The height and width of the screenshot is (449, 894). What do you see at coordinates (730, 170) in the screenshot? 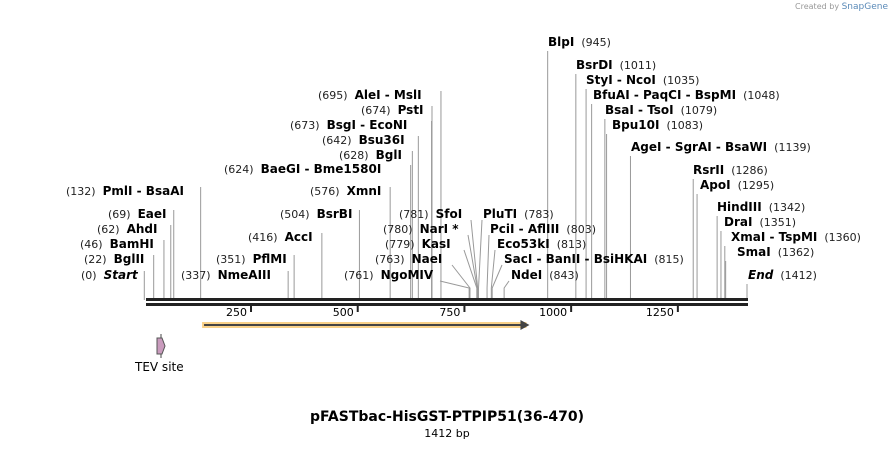
I see `enzyme-label: RsrII (1286)` at bounding box center [730, 170].